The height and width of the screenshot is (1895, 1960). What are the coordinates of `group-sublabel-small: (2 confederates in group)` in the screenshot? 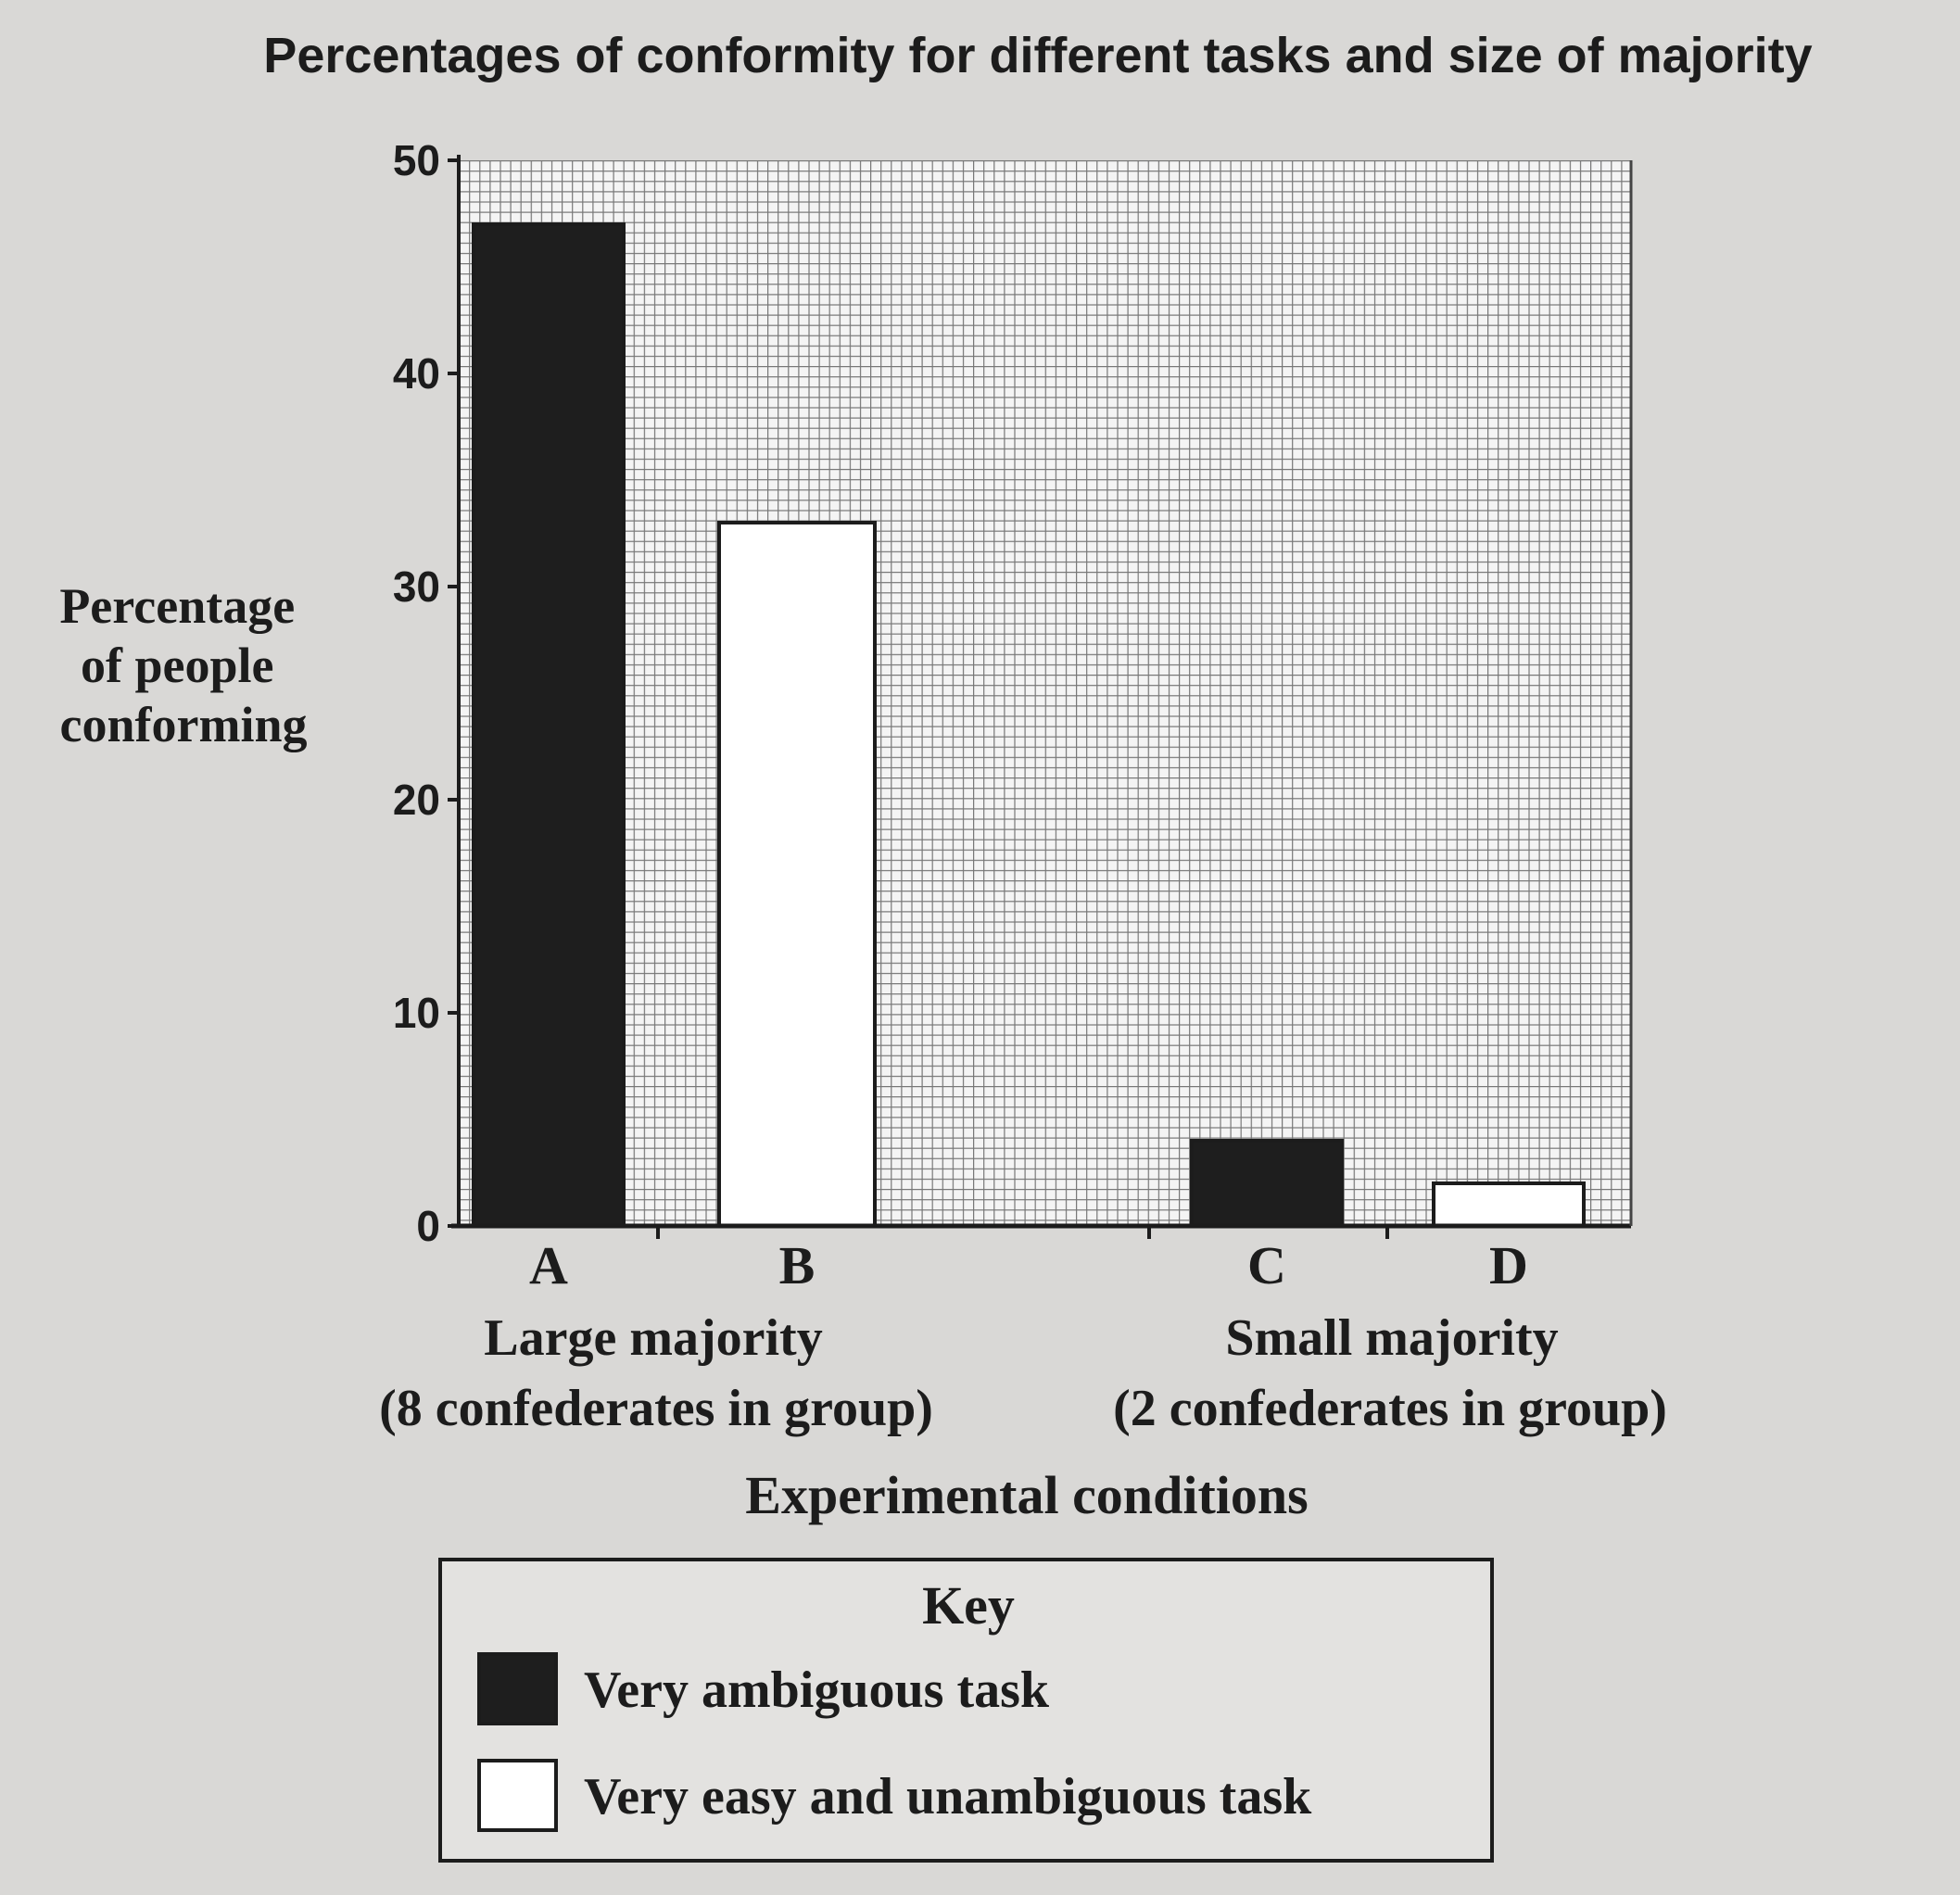 It's located at (1390, 1408).